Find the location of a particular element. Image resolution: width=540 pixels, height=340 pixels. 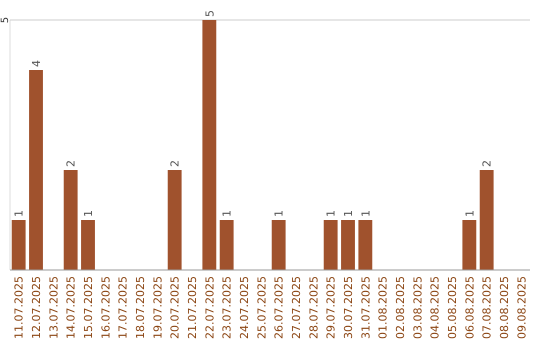

x-tick-label: 13.07.2025 is located at coordinates (53, 307).